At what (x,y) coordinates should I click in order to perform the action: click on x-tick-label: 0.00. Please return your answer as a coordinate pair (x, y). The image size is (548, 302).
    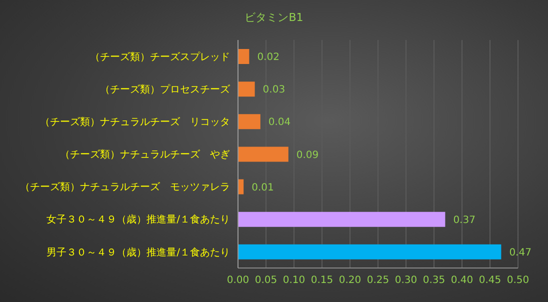
    Looking at the image, I should click on (238, 280).